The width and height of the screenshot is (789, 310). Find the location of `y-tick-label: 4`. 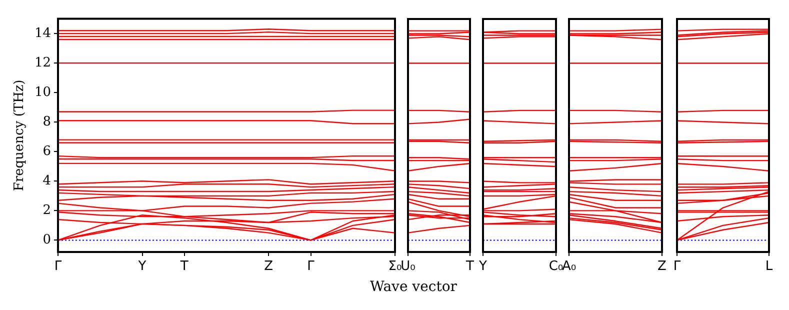

y-tick-label: 4 is located at coordinates (46, 181).